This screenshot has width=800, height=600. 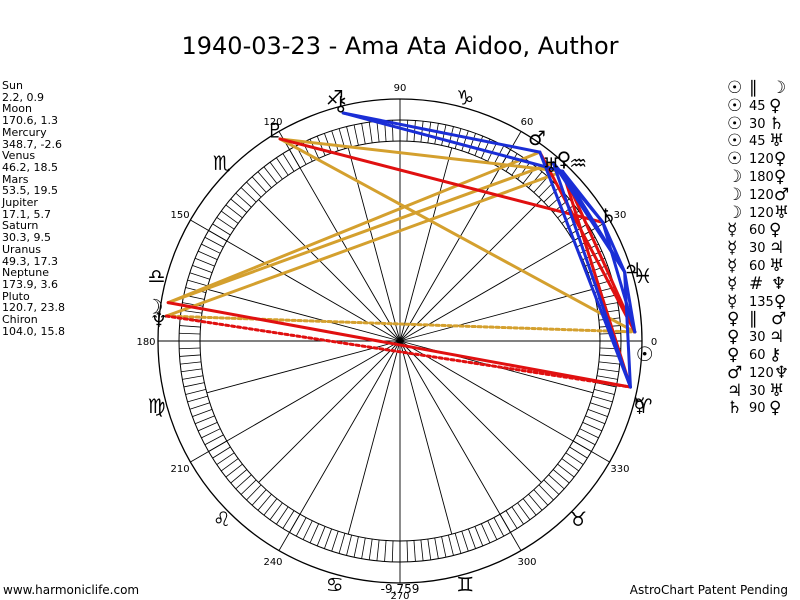 What do you see at coordinates (735, 372) in the screenshot?
I see `aspect-planet-1-icon: ♂` at bounding box center [735, 372].